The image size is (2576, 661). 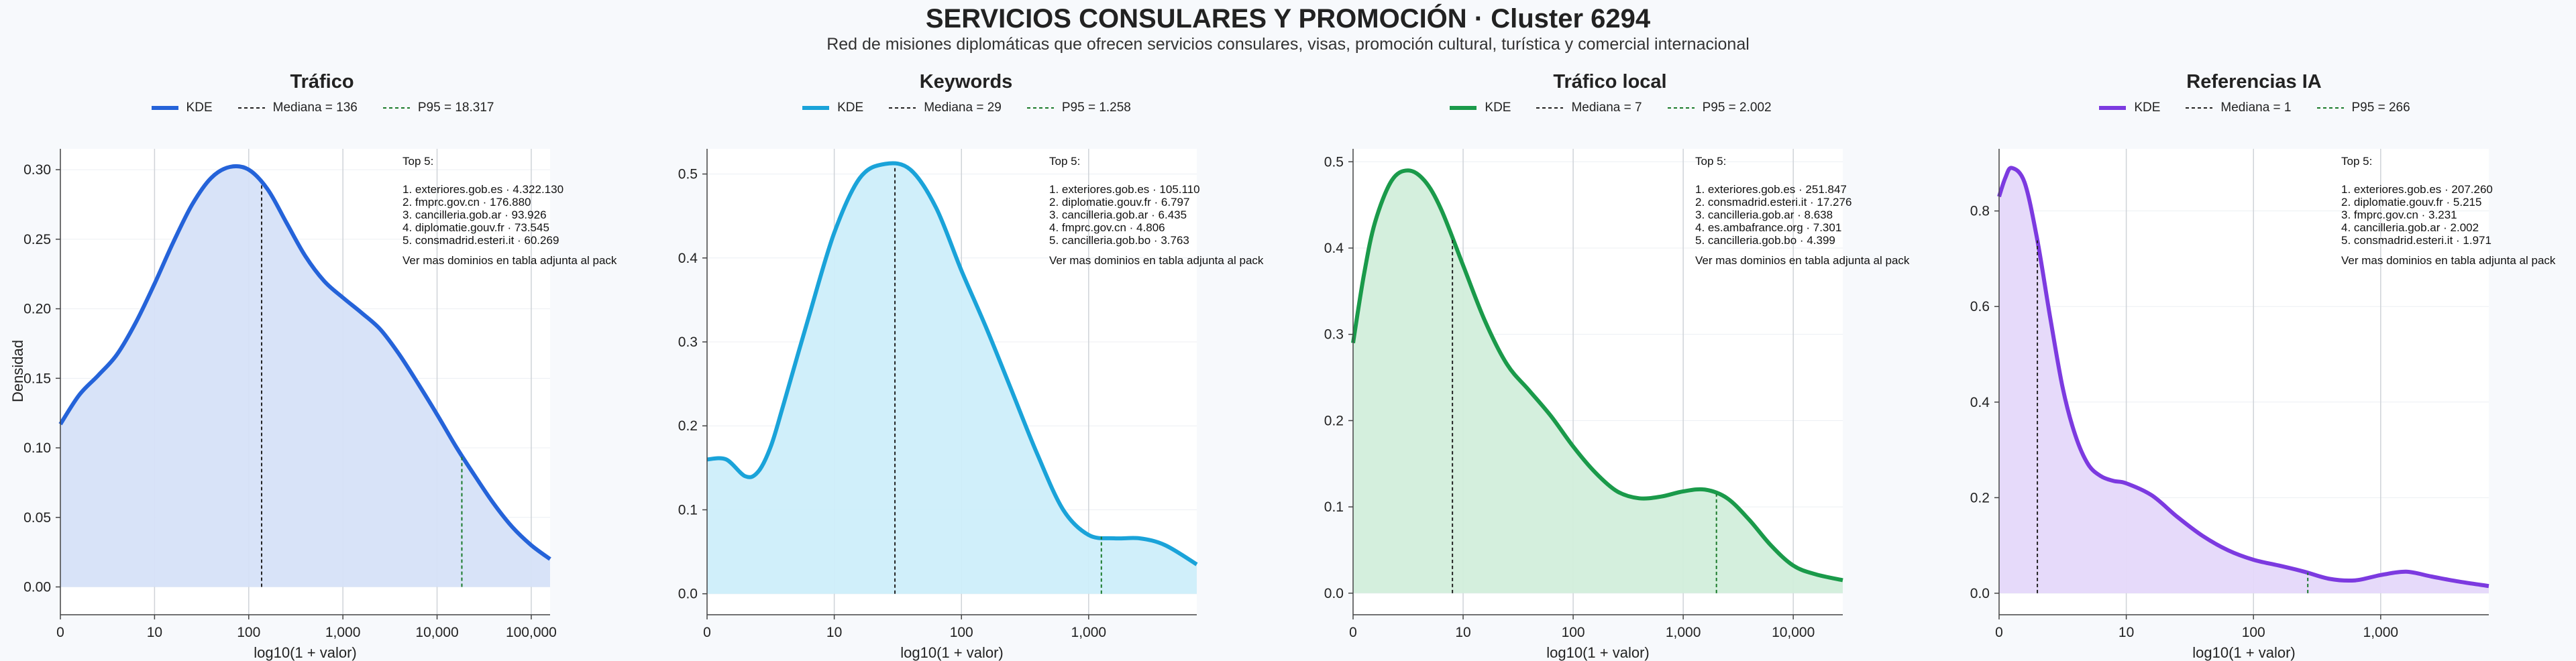 I want to click on chart-legend: KDE Mediana = 136 P95 = 18.317, so click(x=322, y=108).